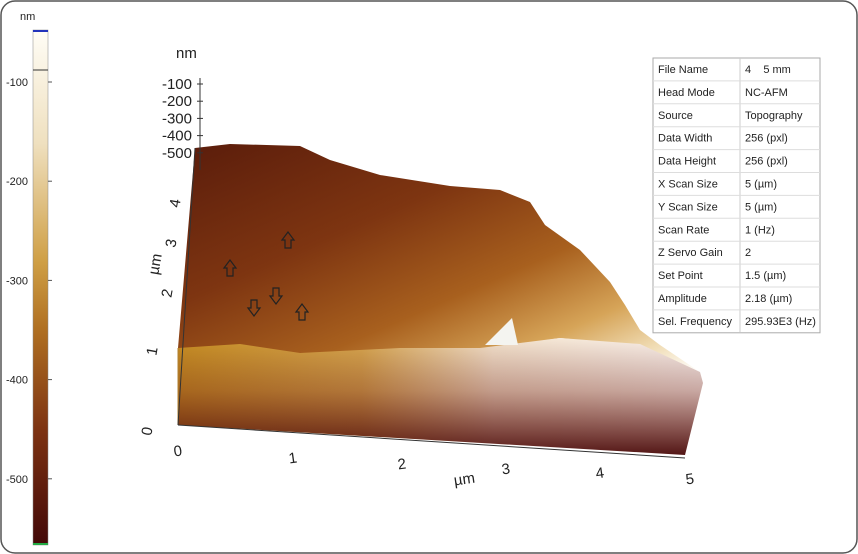 This screenshot has height=554, width=858. I want to click on table-key: Amplitude, so click(682, 299).